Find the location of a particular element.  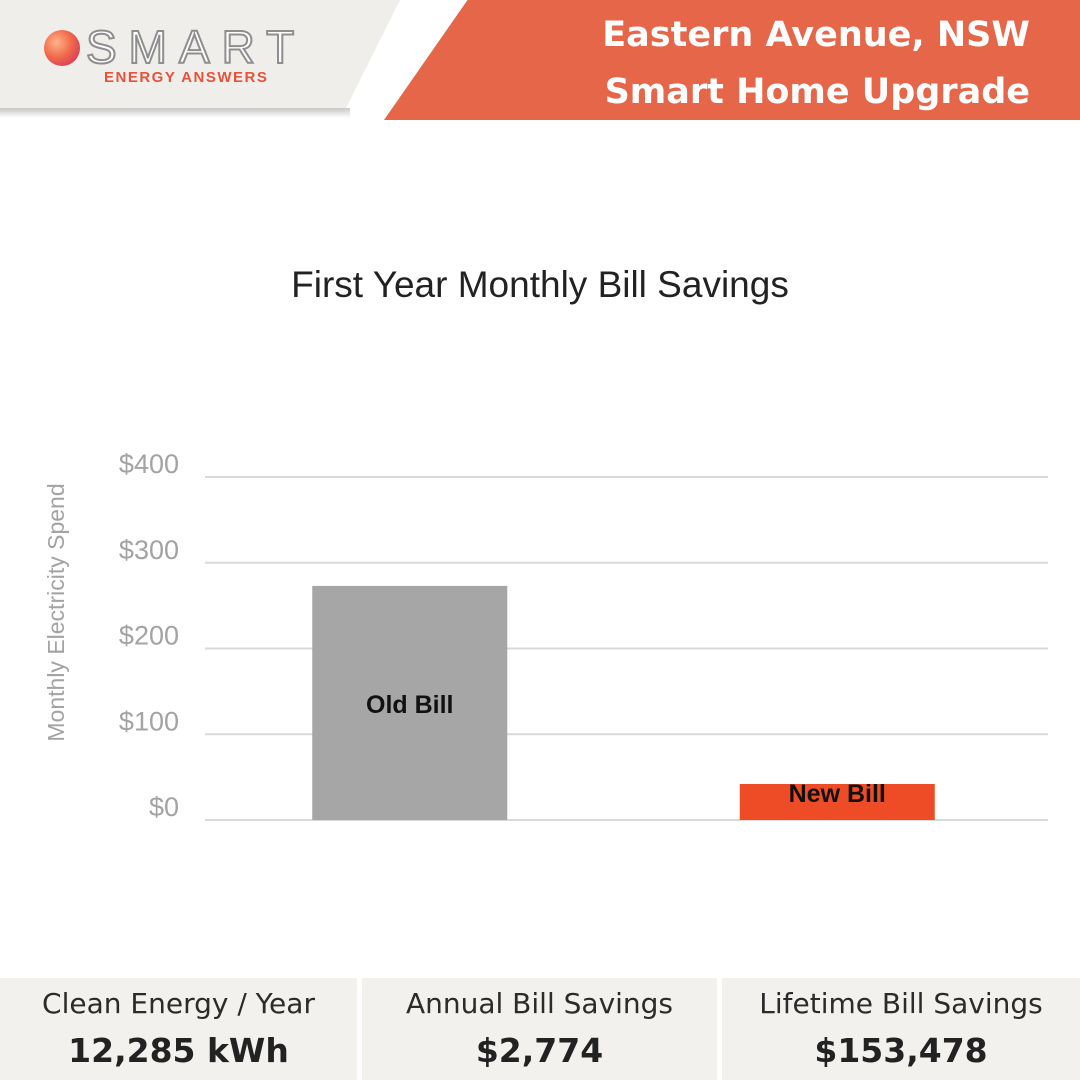

logo-panel-shadow is located at coordinates (175, 113).